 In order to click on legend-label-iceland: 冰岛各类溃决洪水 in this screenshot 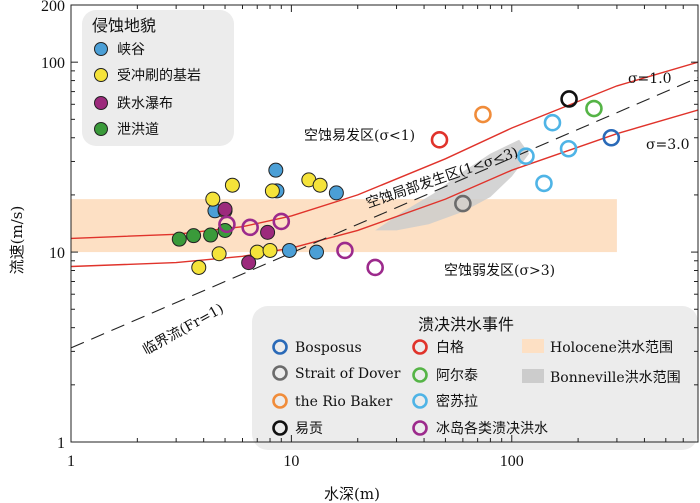, I will do `click(492, 429)`.